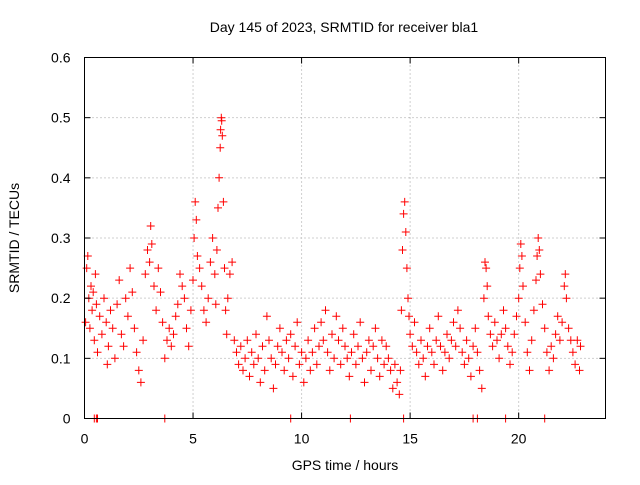 The width and height of the screenshot is (640, 485). Describe the element at coordinates (519, 439) in the screenshot. I see `x-tick-label: 20` at that location.